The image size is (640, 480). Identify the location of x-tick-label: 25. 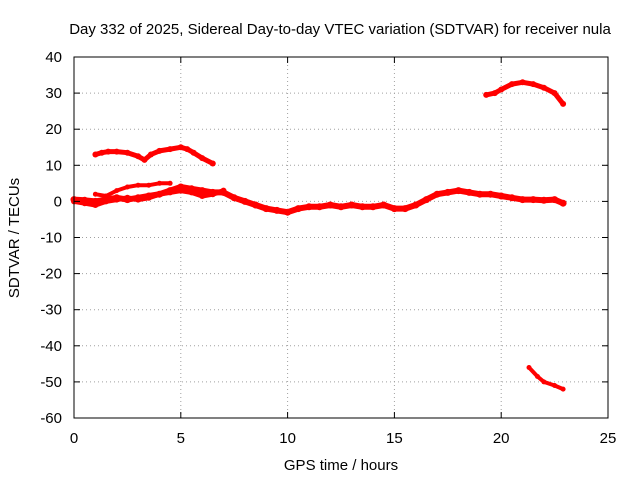
(608, 438).